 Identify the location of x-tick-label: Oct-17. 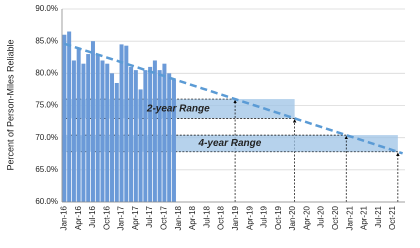
(164, 217).